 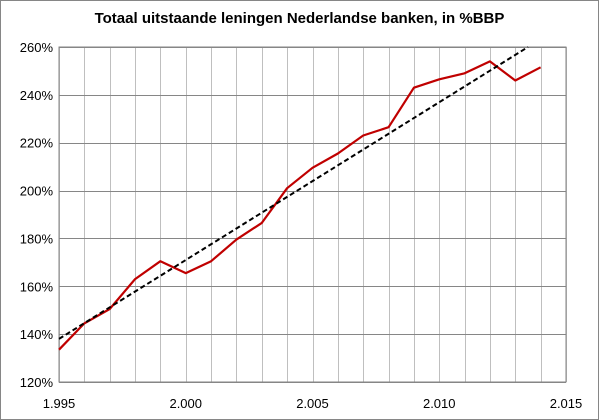 I want to click on y-tick-label: 160%, so click(x=37, y=286).